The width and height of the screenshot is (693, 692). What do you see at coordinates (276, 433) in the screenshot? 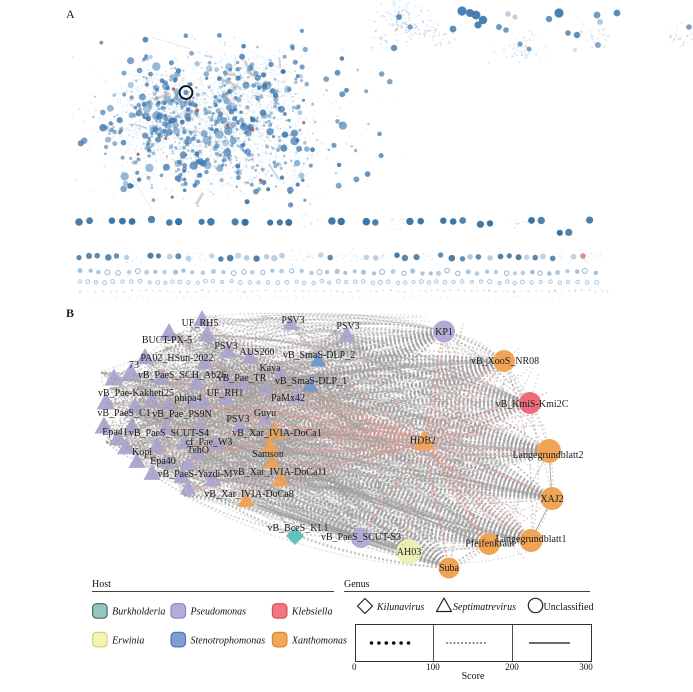
I see `svg-text: vB_Xar_IVIA-DoCa1` at bounding box center [276, 433].